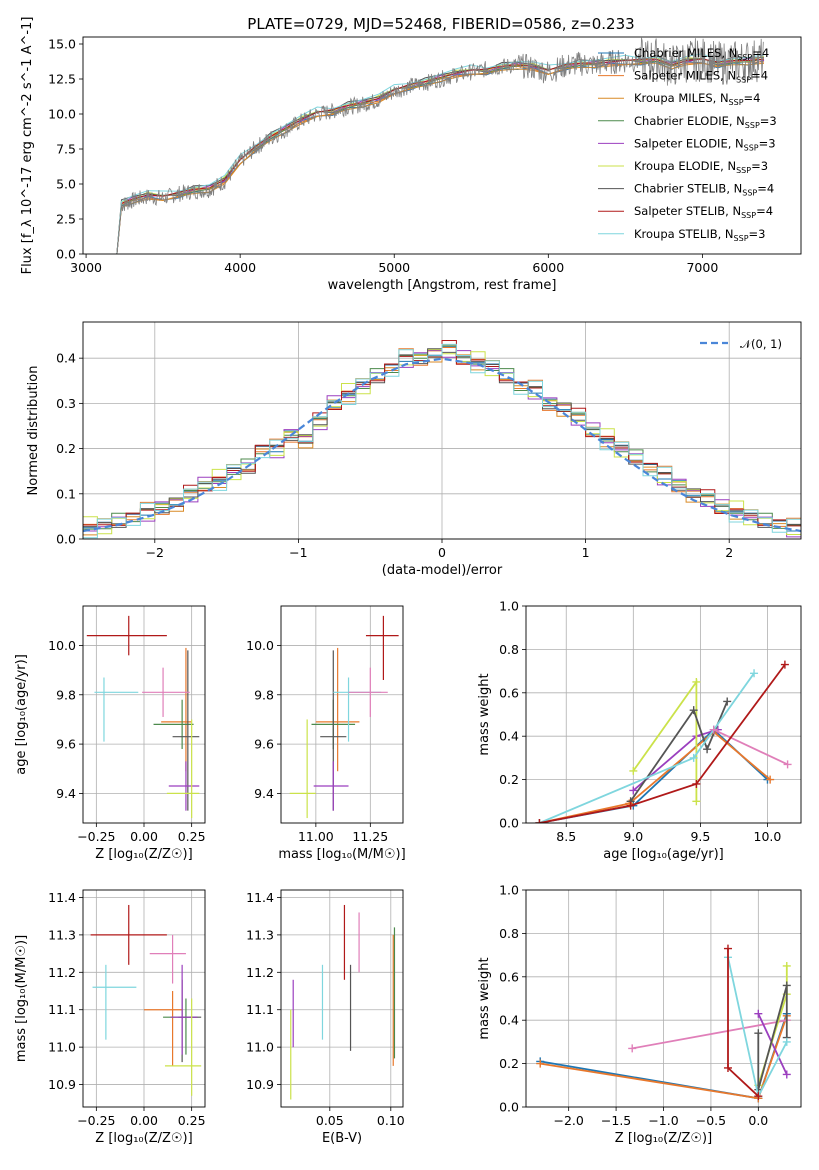  What do you see at coordinates (394, 267) in the screenshot?
I see `spectrum-xtick-label: 5000` at bounding box center [394, 267].